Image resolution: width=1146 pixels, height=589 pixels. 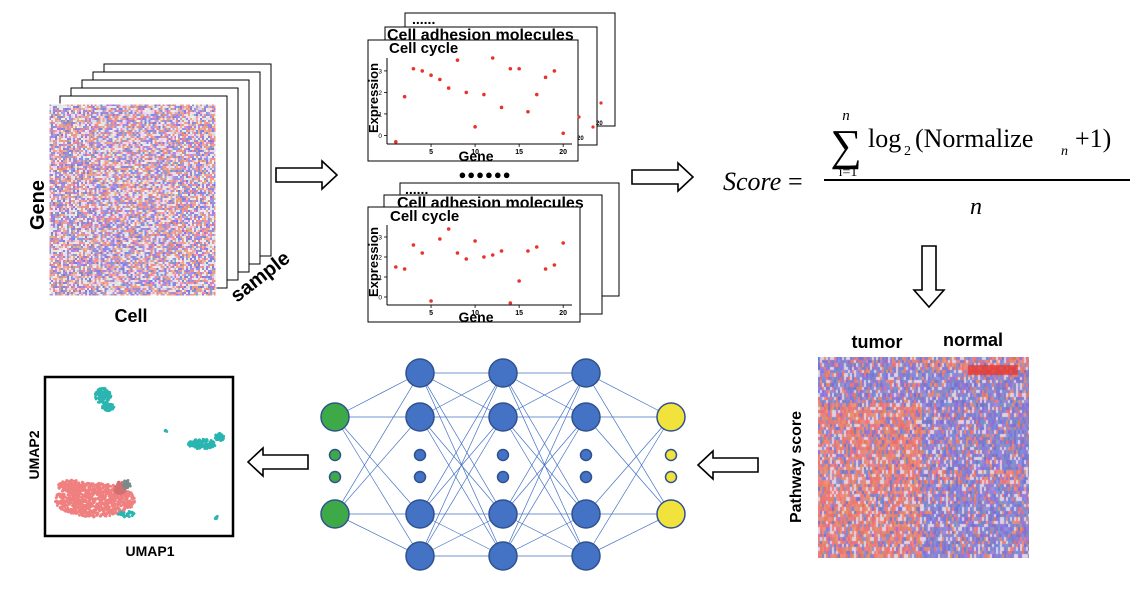 What do you see at coordinates (475, 313) in the screenshot?
I see `x-tick-label: 10` at bounding box center [475, 313].